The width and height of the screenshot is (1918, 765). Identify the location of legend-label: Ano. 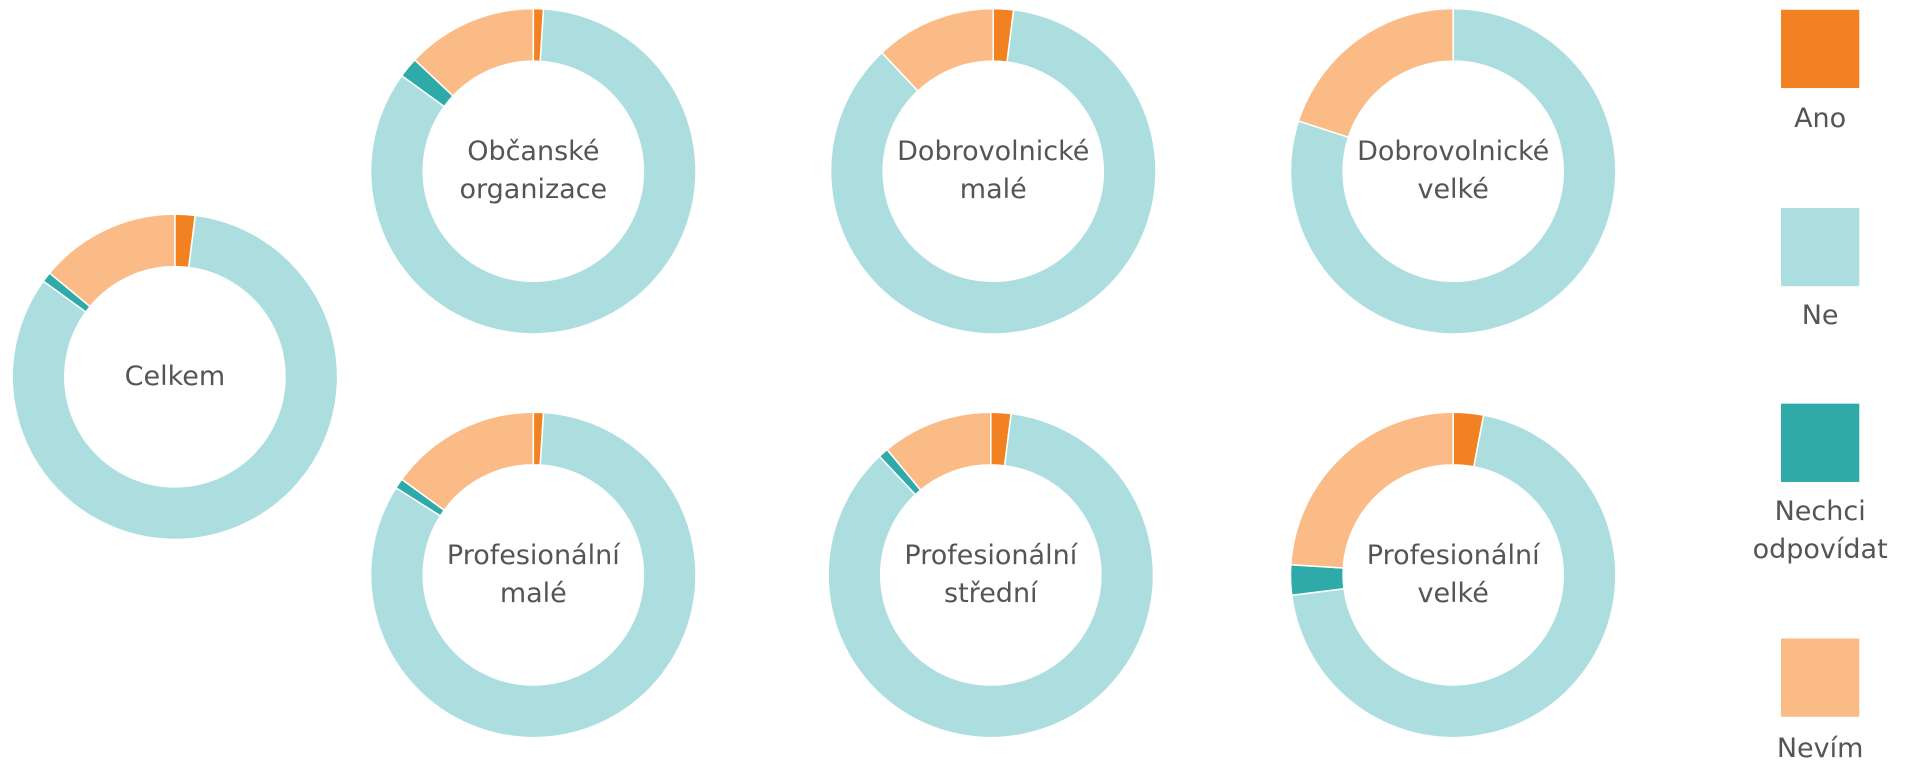
(1820, 118).